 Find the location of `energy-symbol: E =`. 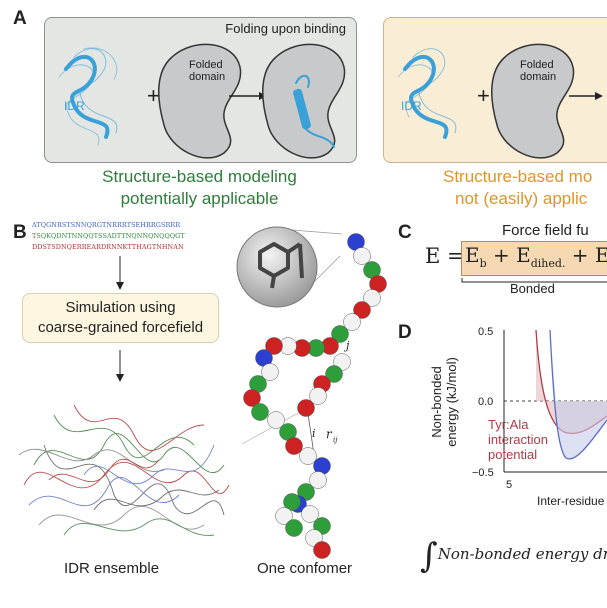

energy-symbol: E = is located at coordinates (445, 256).